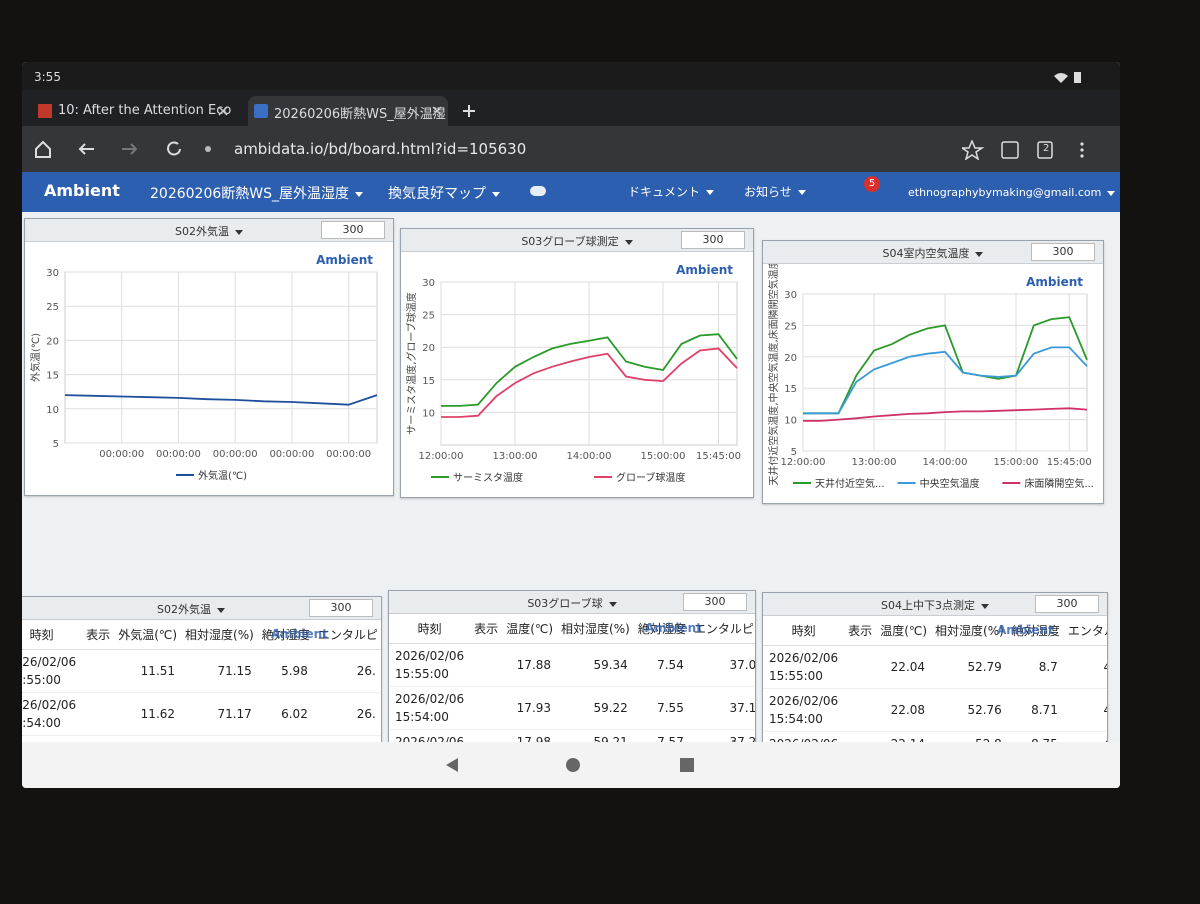  What do you see at coordinates (285, 714) in the screenshot?
I see `value-cell: 6.02` at bounding box center [285, 714].